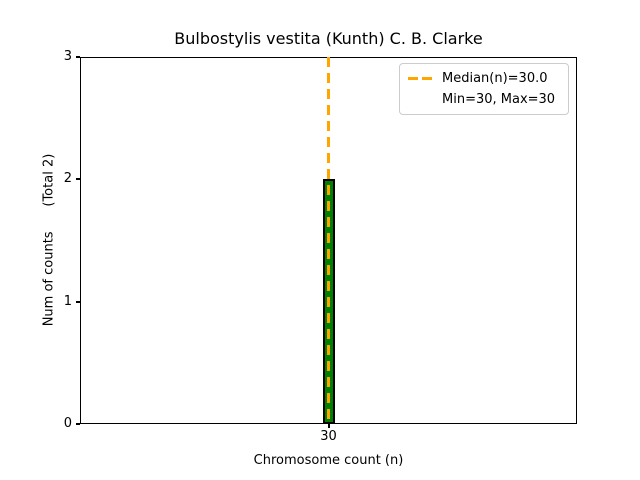 The image size is (640, 480). I want to click on legend-label-minmax: Min=30, Max=30, so click(499, 99).